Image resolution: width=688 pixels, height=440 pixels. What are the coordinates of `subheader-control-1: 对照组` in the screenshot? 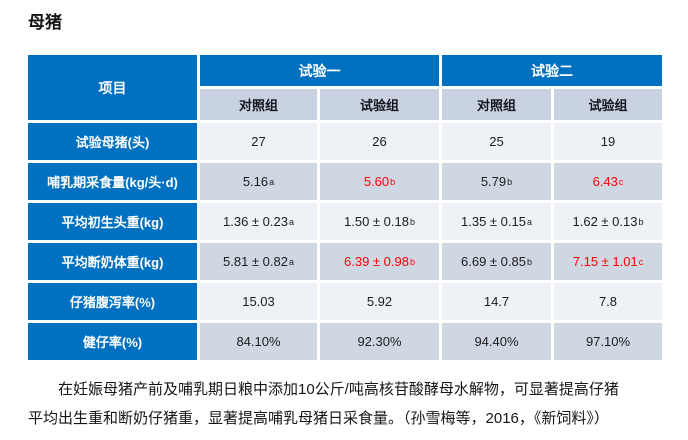 It's located at (258, 104).